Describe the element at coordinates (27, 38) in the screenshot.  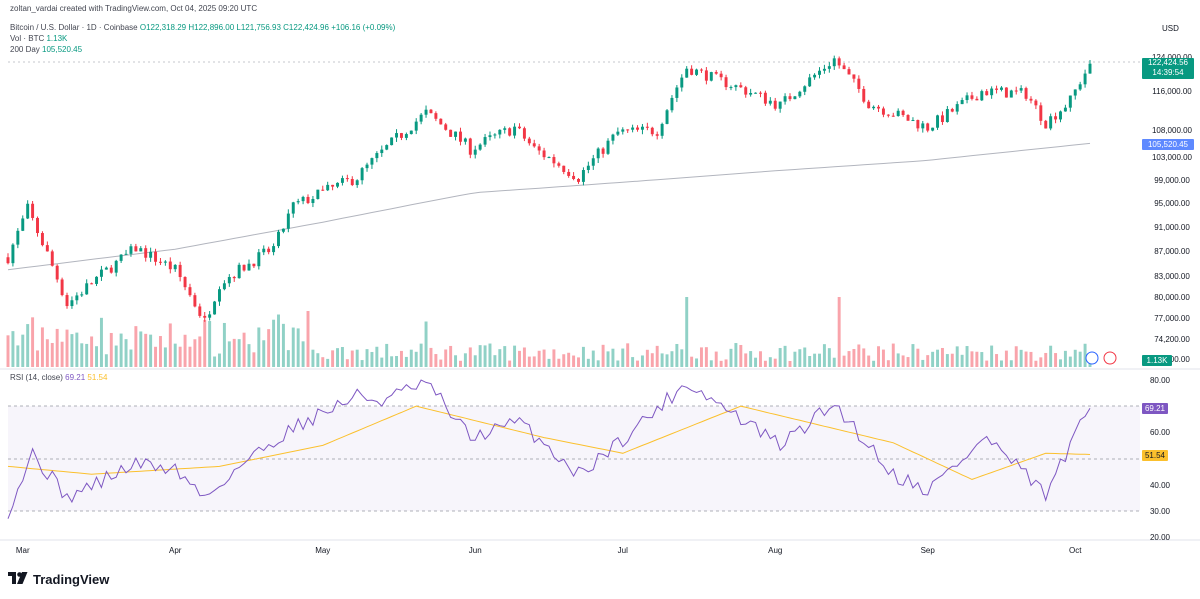
I see `volume-legend-label: Vol · BTC` at that location.